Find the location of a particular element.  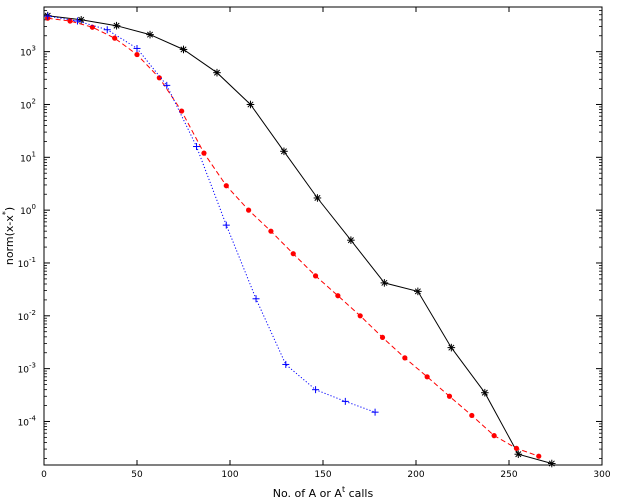

y-tick-label: 10⁰ is located at coordinates (28, 210).